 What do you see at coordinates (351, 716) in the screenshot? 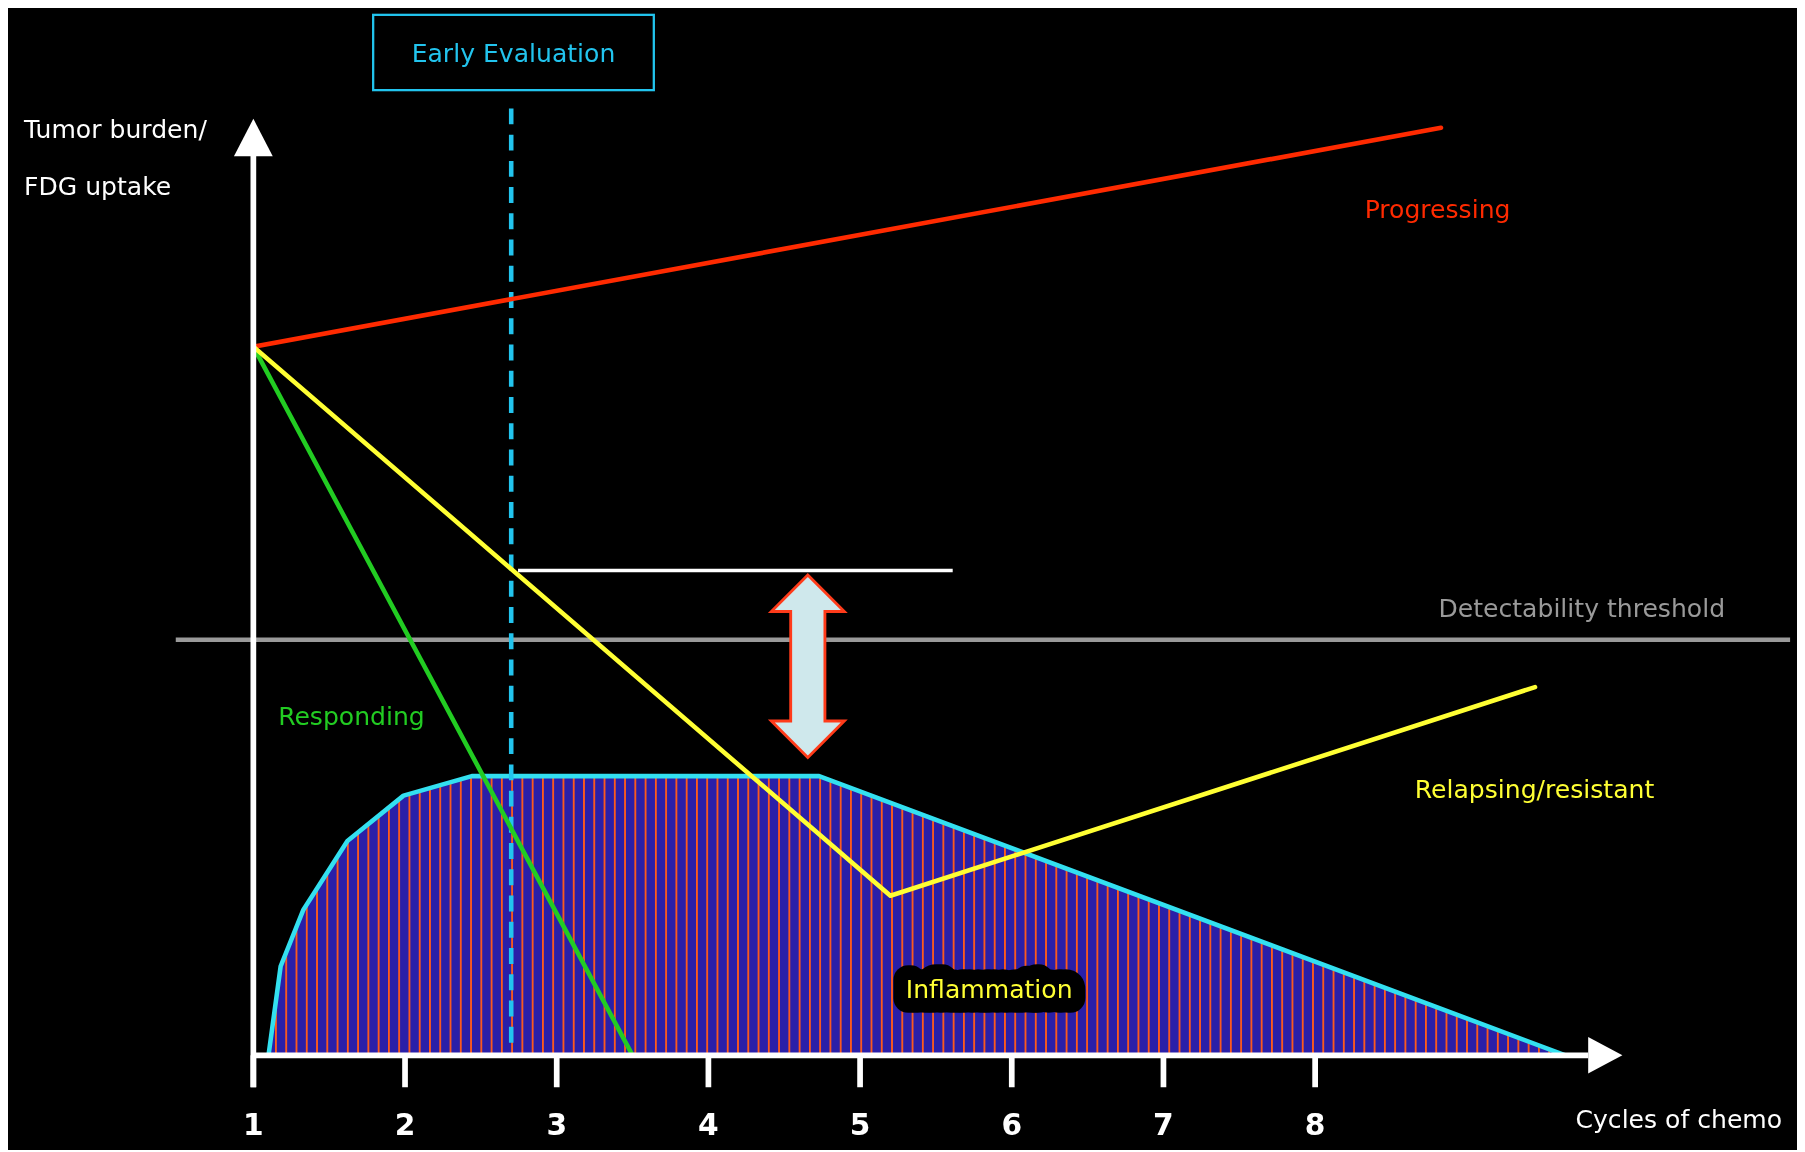
I see `series-label: Responding` at bounding box center [351, 716].